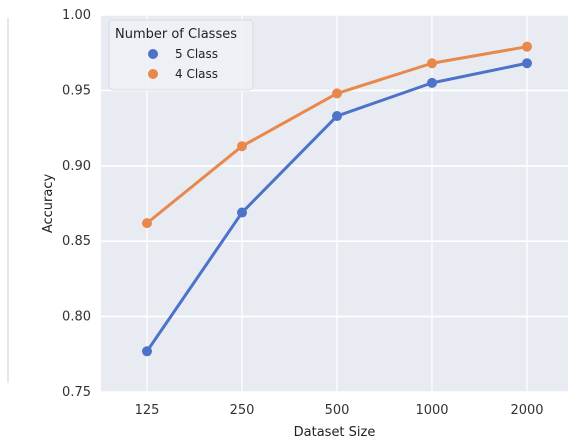 This screenshot has height=441, width=571. I want to click on y-tick-label: 0.75, so click(76, 392).